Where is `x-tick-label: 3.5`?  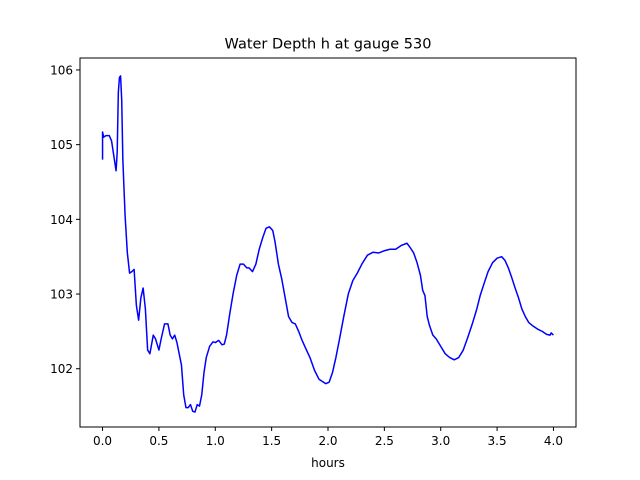
x-tick-label: 3.5 is located at coordinates (497, 441).